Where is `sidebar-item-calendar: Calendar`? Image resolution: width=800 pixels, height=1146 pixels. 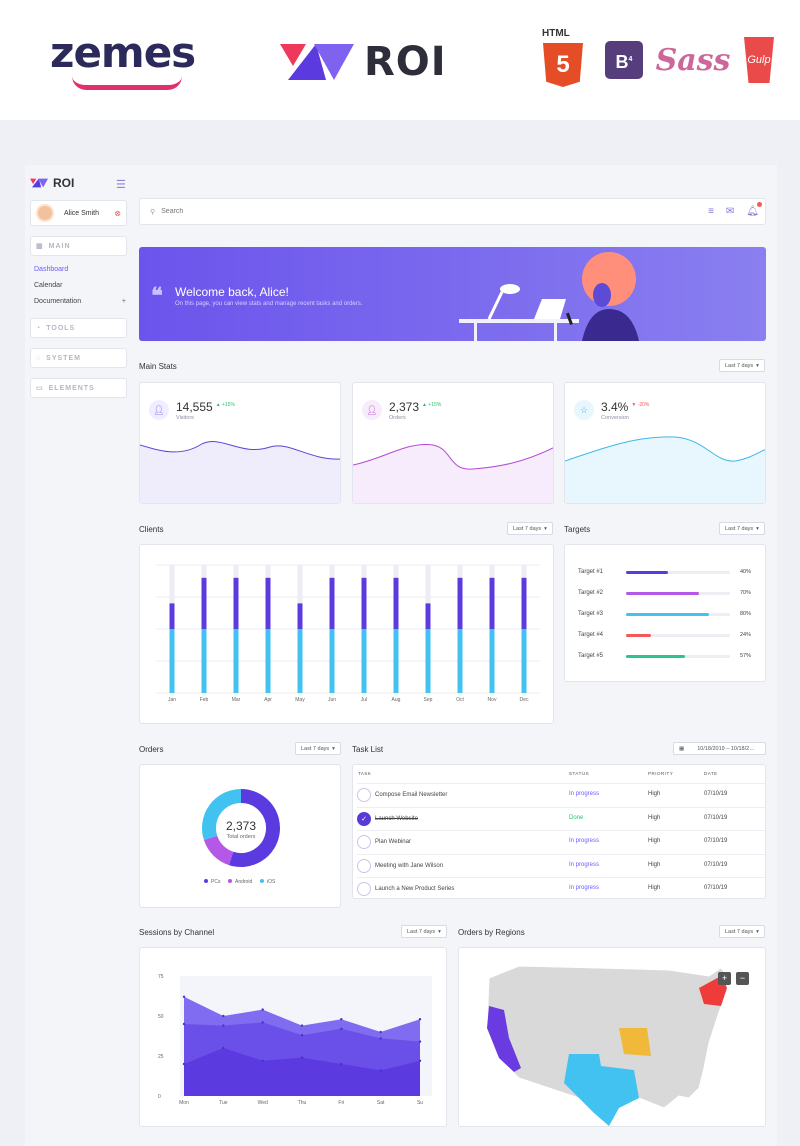
sidebar-item-calendar: Calendar is located at coordinates (48, 285).